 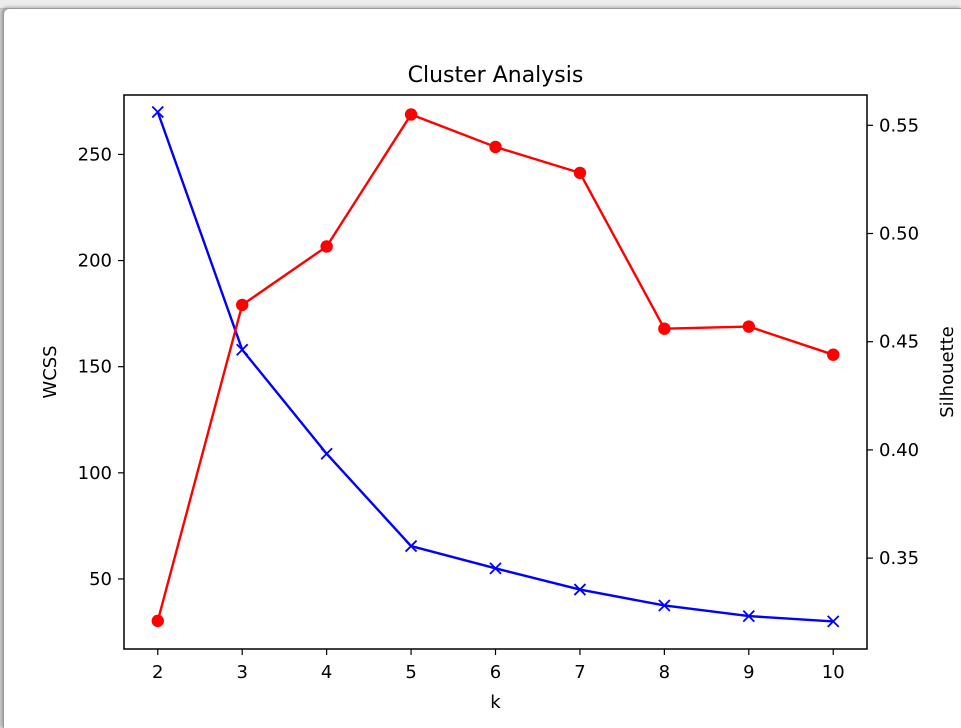 What do you see at coordinates (899, 558) in the screenshot?
I see `right-y-tick-label: 0.35` at bounding box center [899, 558].